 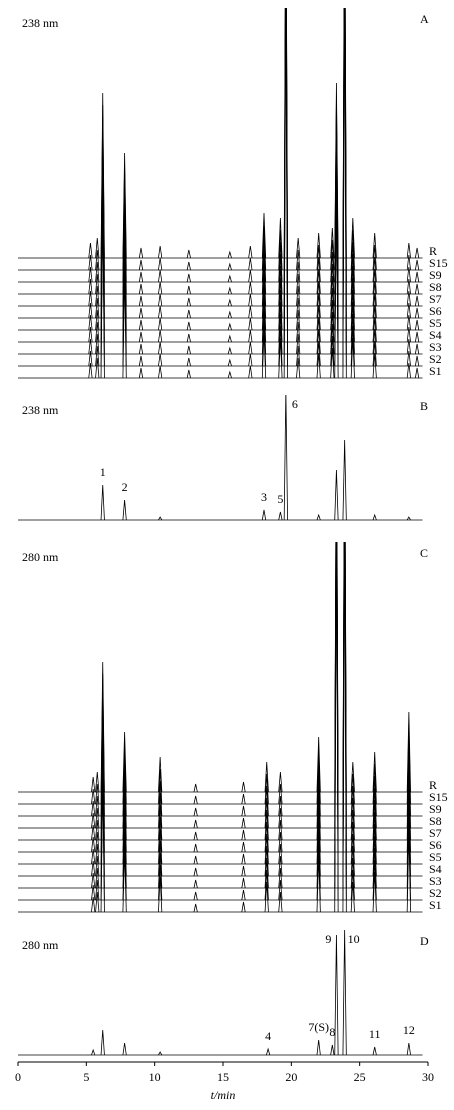 I want to click on trace-label: S6, so click(x=435, y=311).